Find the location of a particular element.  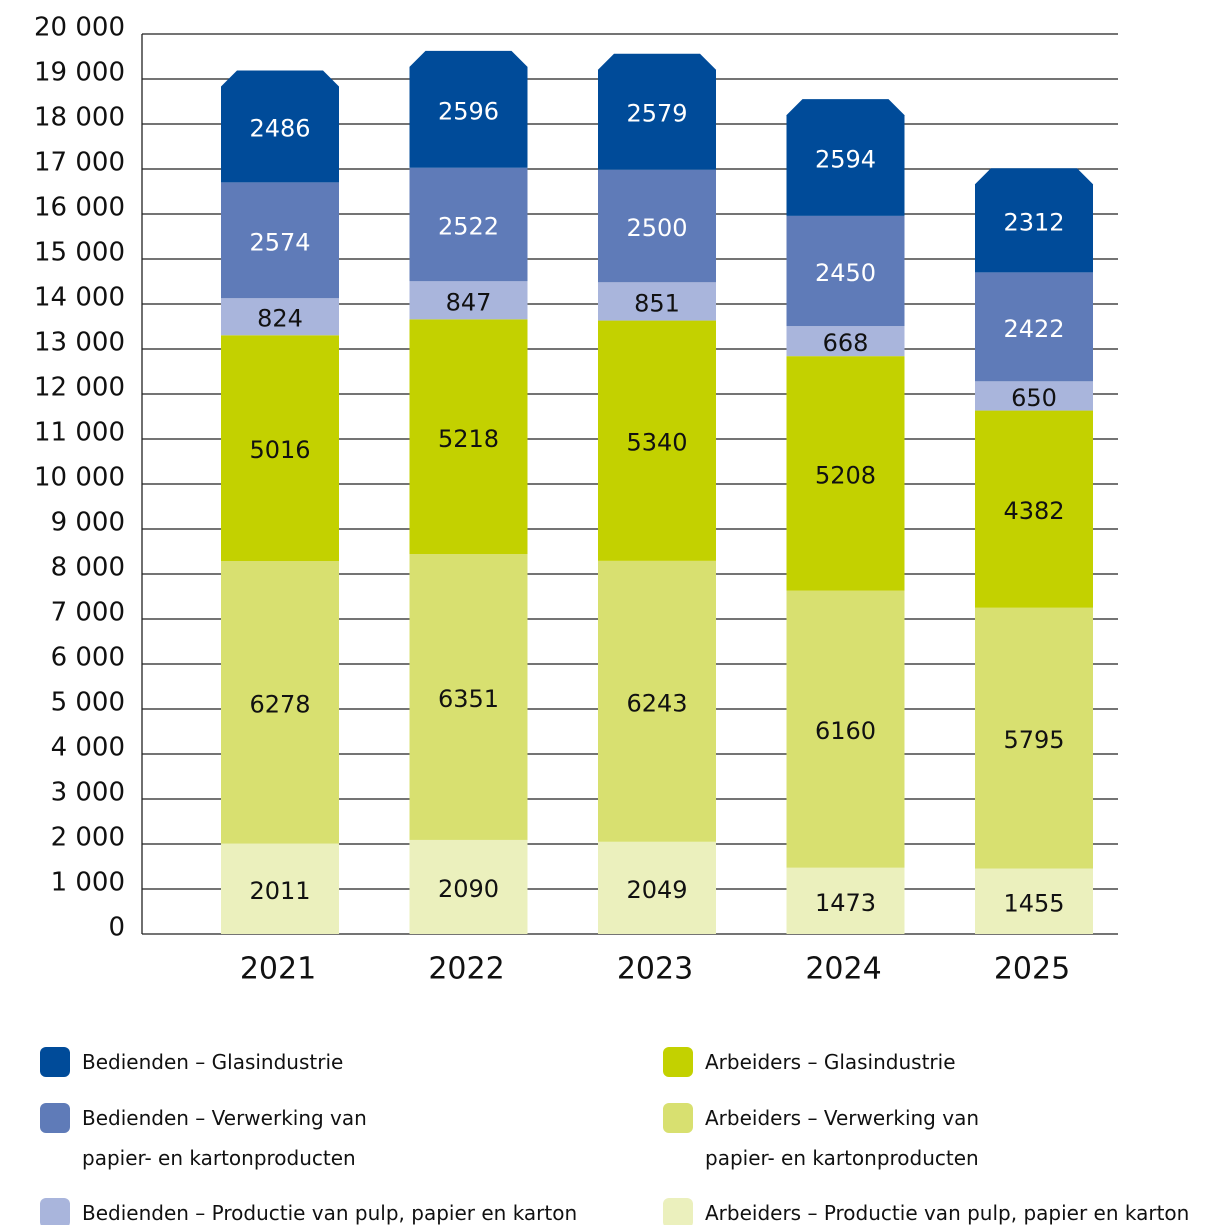

legend-item: Arbeiders – Glasindustrie is located at coordinates (809, 1062).